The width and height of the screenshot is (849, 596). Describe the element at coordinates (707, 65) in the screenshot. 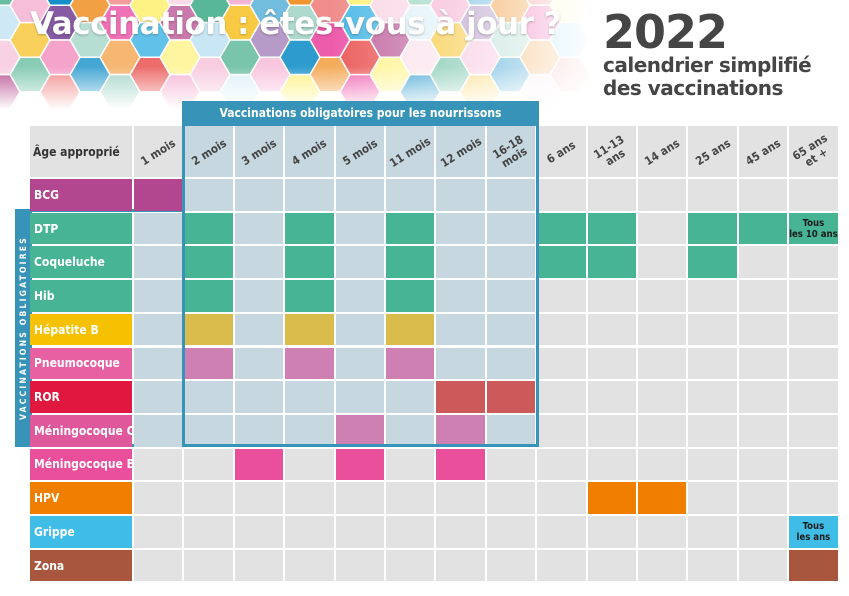

I see `subtitle-line-1: calendrier simplifié` at that location.